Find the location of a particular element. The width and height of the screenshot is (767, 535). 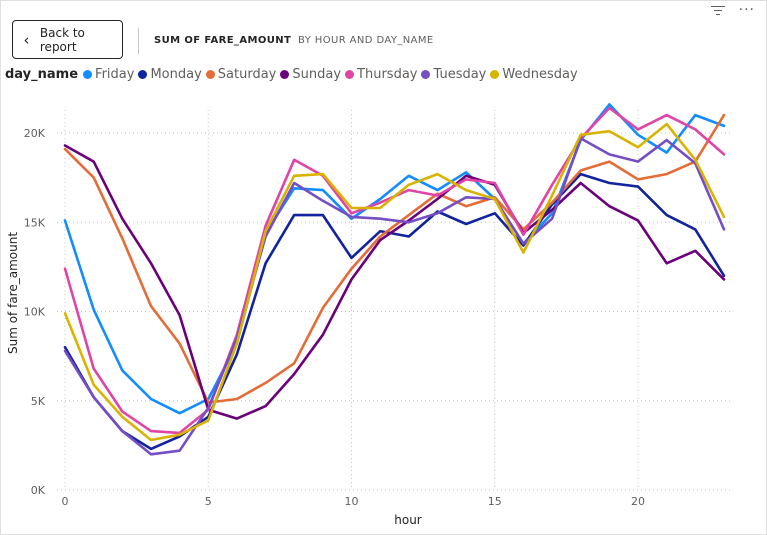

legend-title: day_name is located at coordinates (42, 74).